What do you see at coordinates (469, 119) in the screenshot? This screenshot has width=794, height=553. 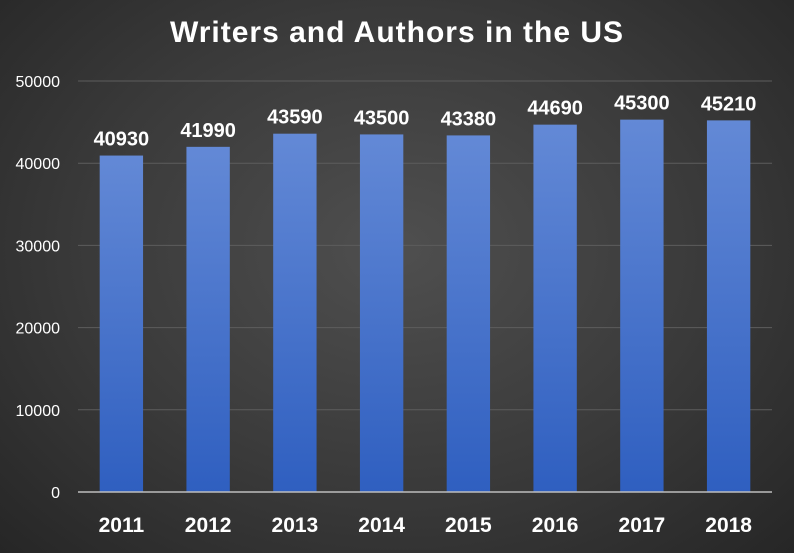 I see `data-label: 43380` at bounding box center [469, 119].